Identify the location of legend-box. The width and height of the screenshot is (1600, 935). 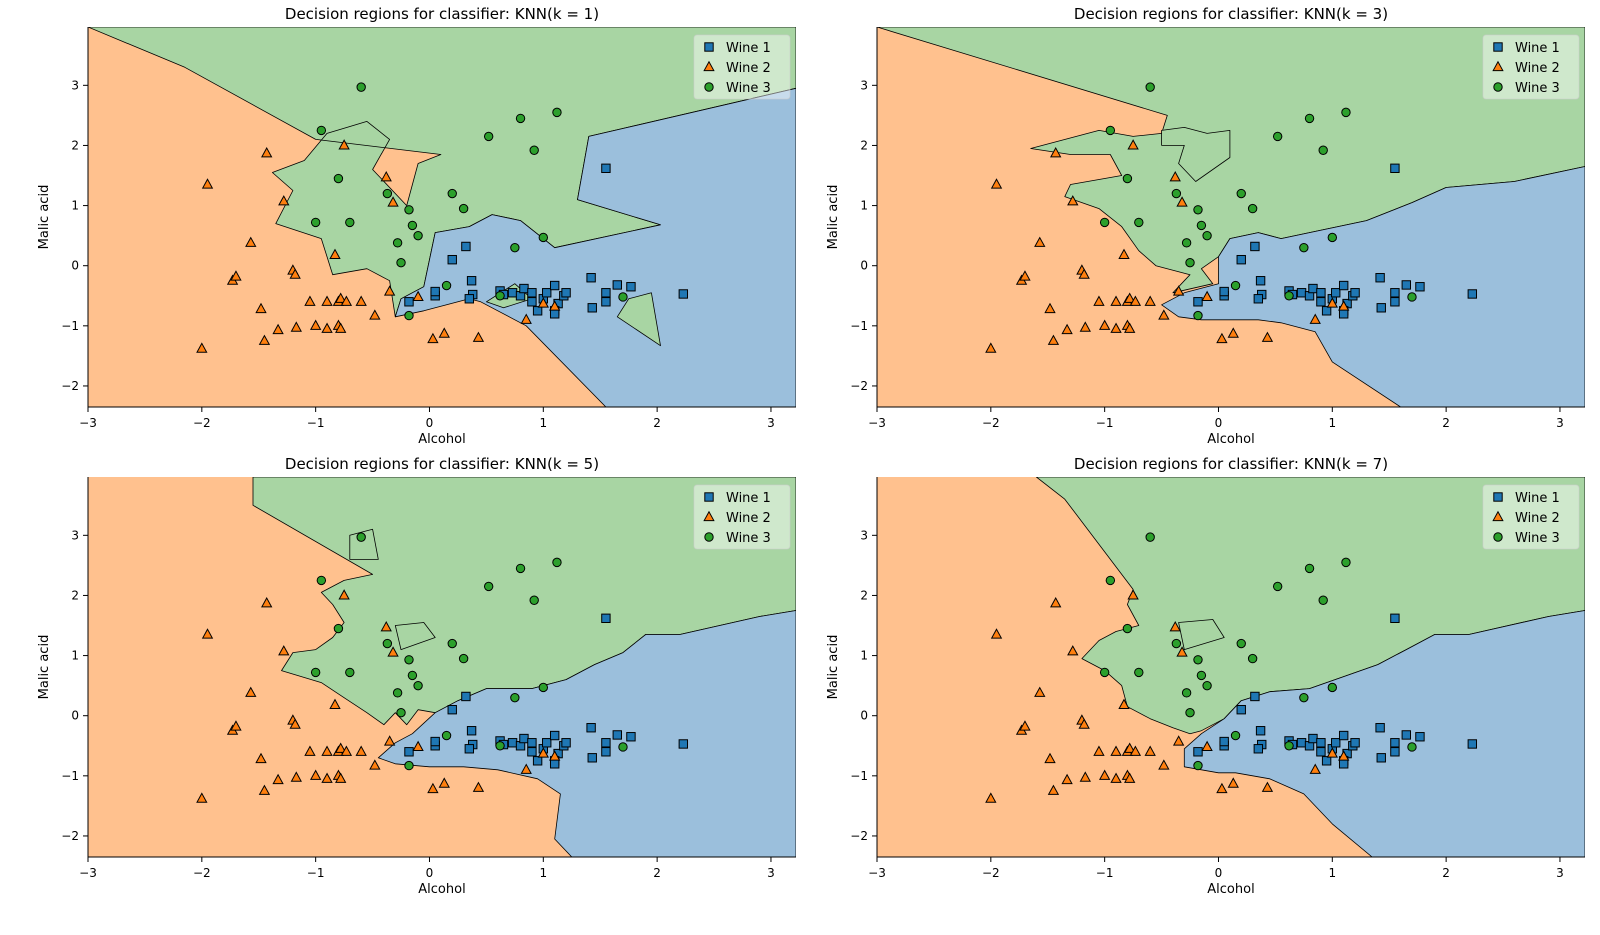
(1531, 517).